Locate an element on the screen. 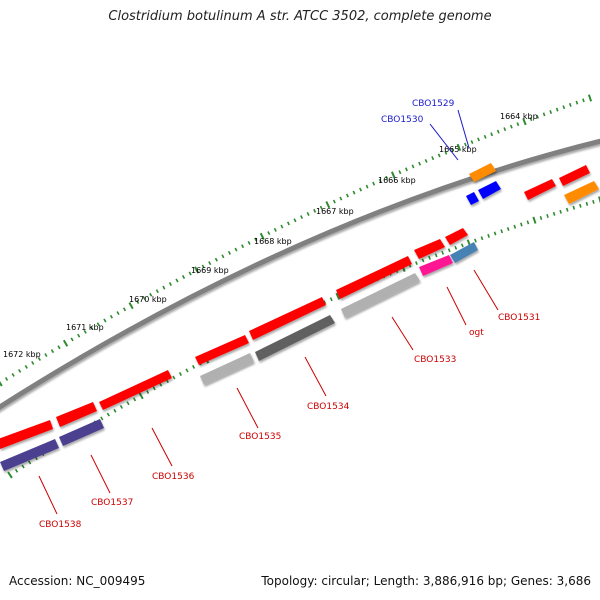 This screenshot has width=600, height=600. ruler-label: 1672 kbp is located at coordinates (22, 354).